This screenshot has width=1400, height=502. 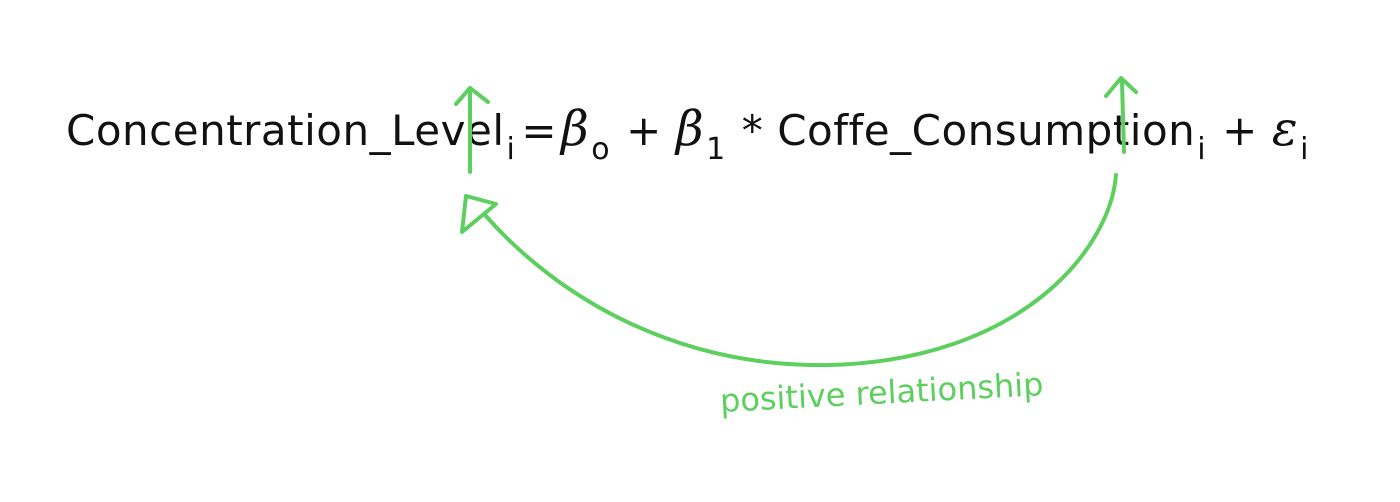 What do you see at coordinates (690, 129) in the screenshot?
I see `beta1-symbol: β` at bounding box center [690, 129].